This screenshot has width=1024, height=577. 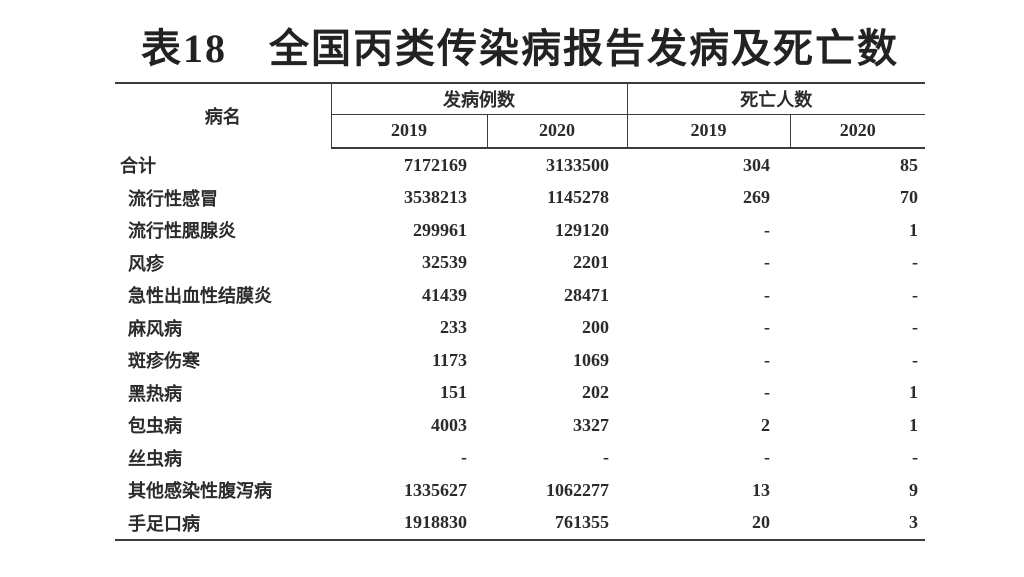 What do you see at coordinates (520, 263) in the screenshot?
I see `table-row: 风疹 32539 2201 - -` at bounding box center [520, 263].